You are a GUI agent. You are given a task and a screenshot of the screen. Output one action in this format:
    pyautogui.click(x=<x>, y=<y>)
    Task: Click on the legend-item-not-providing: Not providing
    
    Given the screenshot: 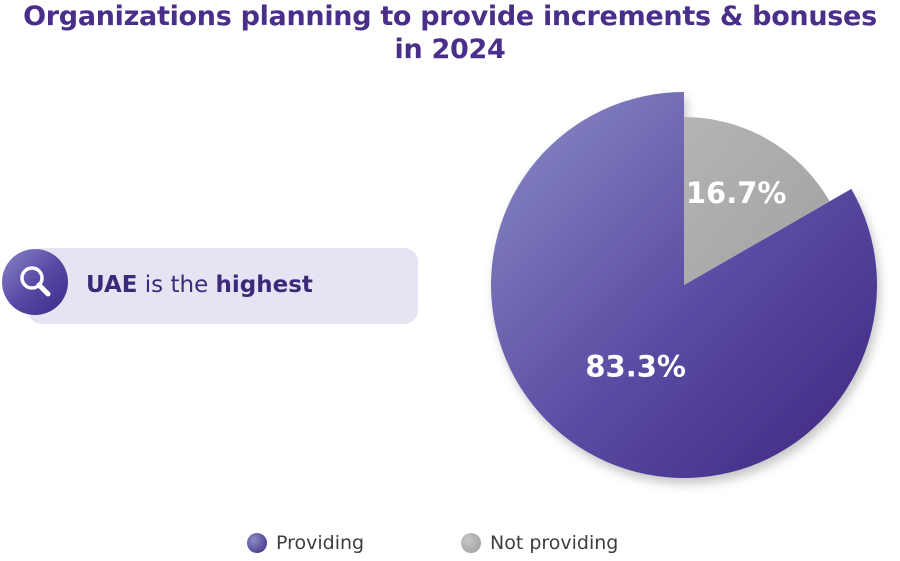 What is the action you would take?
    pyautogui.click(x=539, y=543)
    